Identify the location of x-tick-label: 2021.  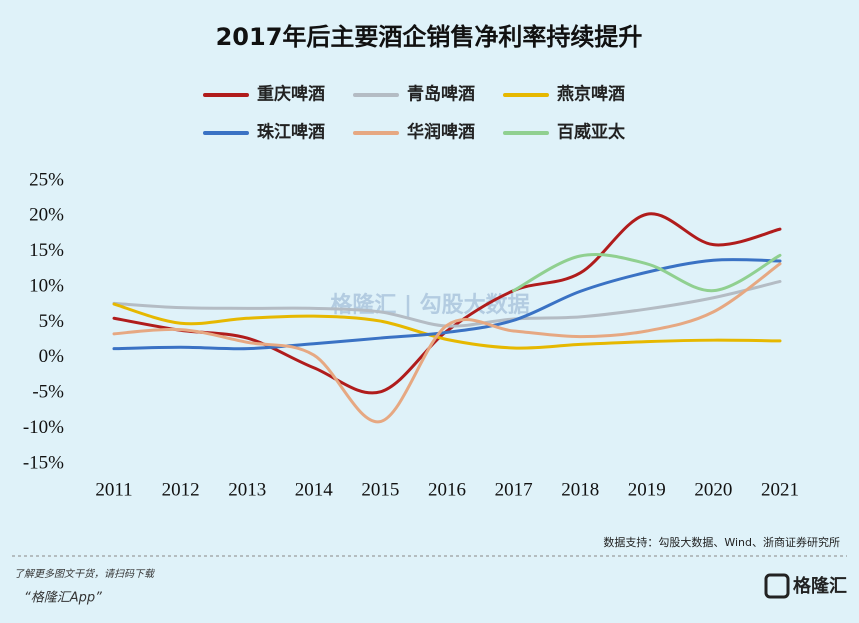
(780, 489).